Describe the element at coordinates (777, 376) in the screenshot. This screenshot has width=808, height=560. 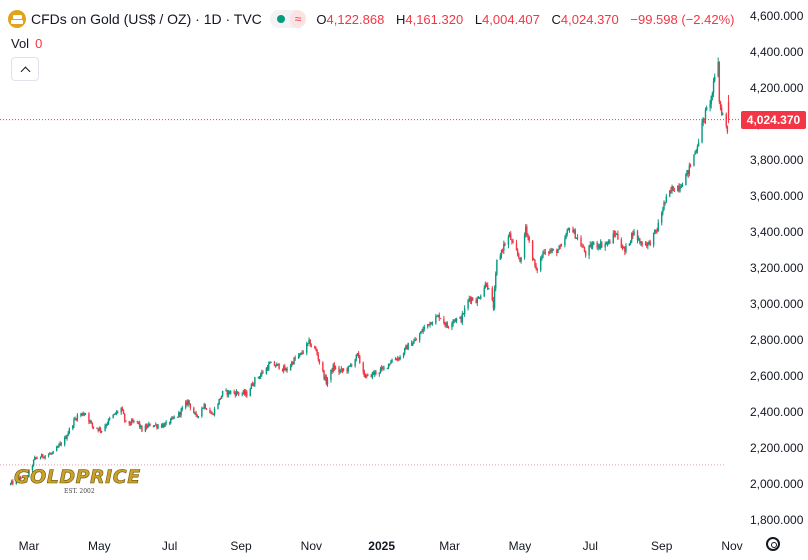
I see `y-tick-label: 2,600.000` at that location.